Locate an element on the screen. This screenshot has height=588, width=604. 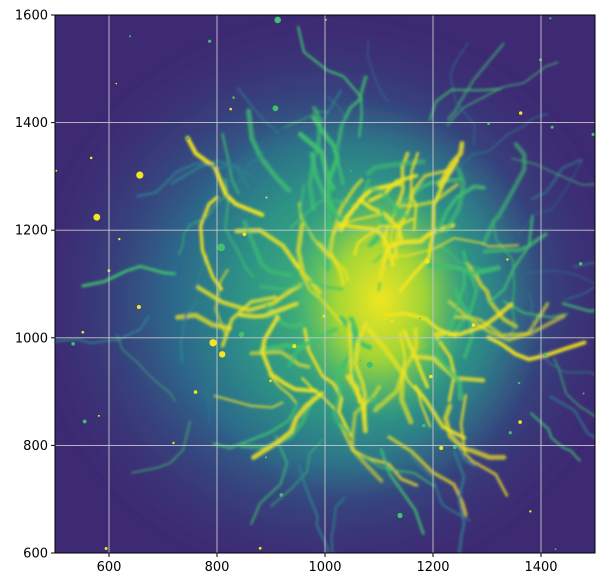
y-tick-label: 800 is located at coordinates (35, 446).